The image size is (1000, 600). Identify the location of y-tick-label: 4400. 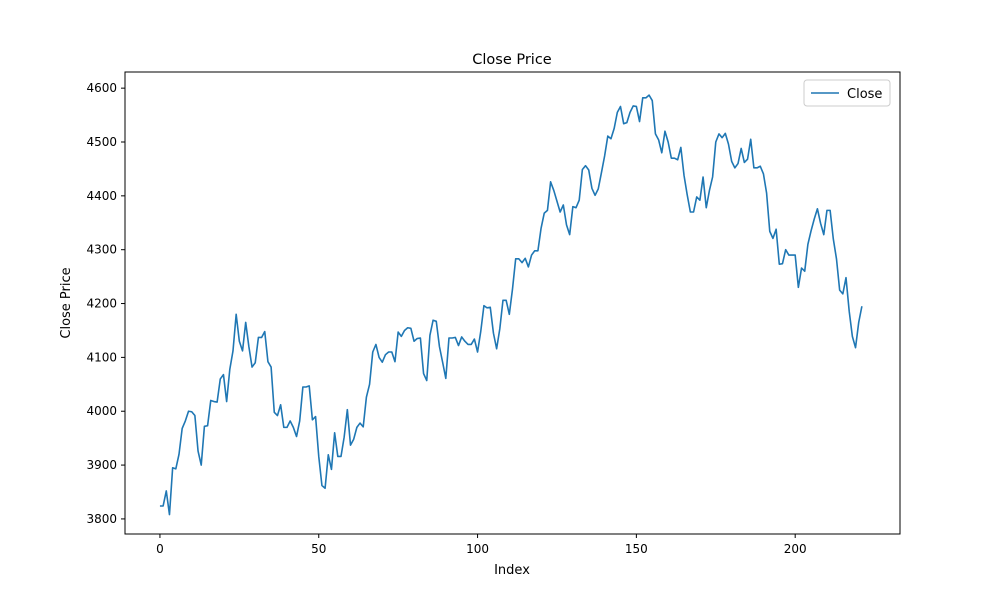
(101, 196).